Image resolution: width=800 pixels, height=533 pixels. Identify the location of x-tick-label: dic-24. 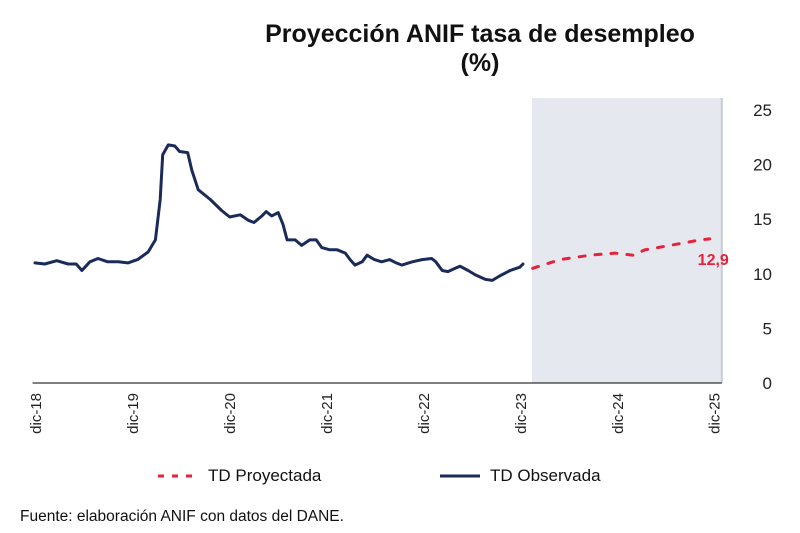
(618, 413).